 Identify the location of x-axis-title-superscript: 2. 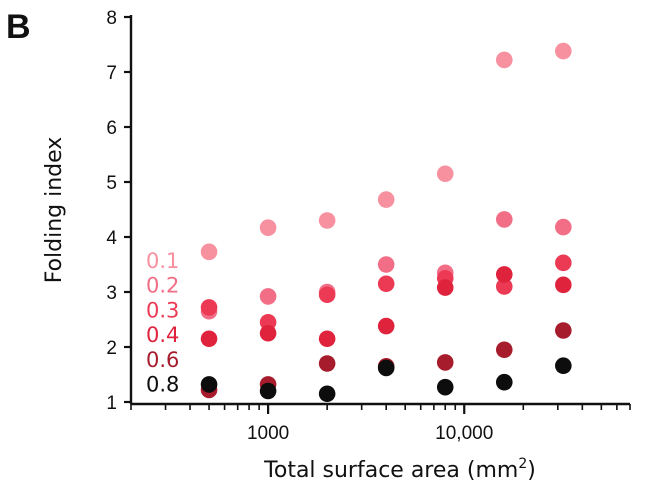
(522, 464).